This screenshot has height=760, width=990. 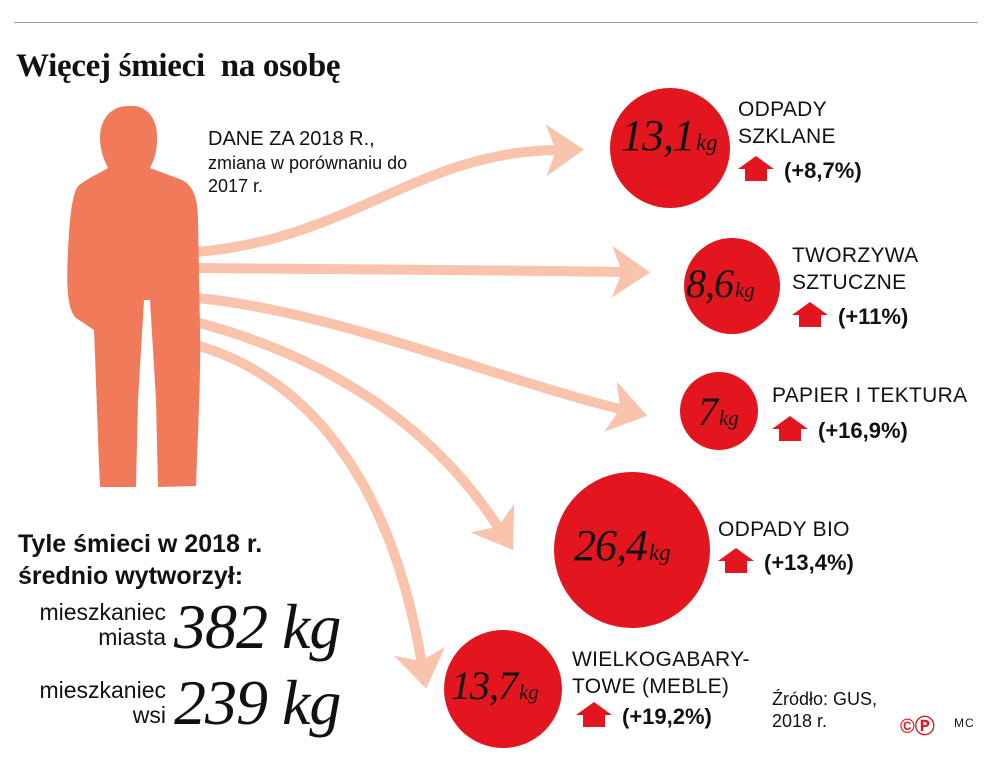 I want to click on arrow-odpady-bio-head, so click(x=492, y=527).